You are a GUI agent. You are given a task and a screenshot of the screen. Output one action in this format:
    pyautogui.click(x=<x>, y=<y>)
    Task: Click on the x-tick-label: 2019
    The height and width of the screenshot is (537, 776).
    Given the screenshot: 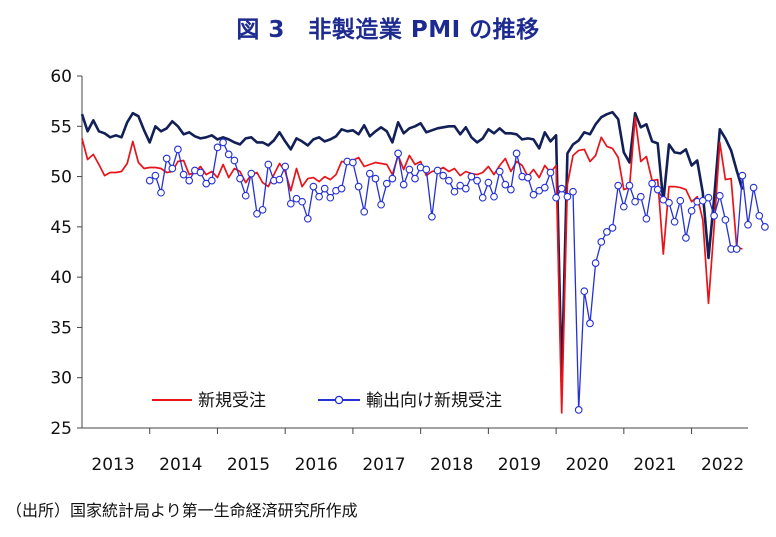 What is the action you would take?
    pyautogui.click(x=519, y=465)
    